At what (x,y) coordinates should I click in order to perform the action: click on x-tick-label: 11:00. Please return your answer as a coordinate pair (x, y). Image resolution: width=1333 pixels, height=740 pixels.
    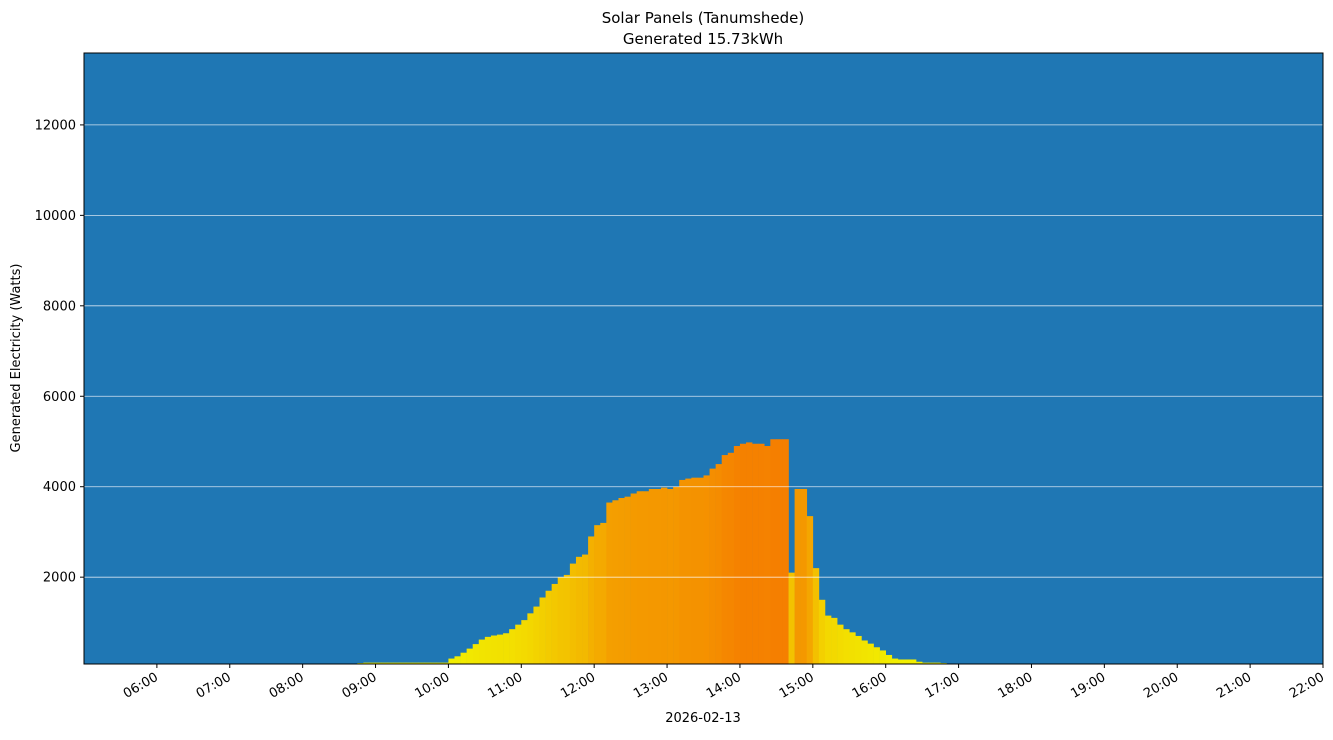
    Looking at the image, I should click on (505, 686).